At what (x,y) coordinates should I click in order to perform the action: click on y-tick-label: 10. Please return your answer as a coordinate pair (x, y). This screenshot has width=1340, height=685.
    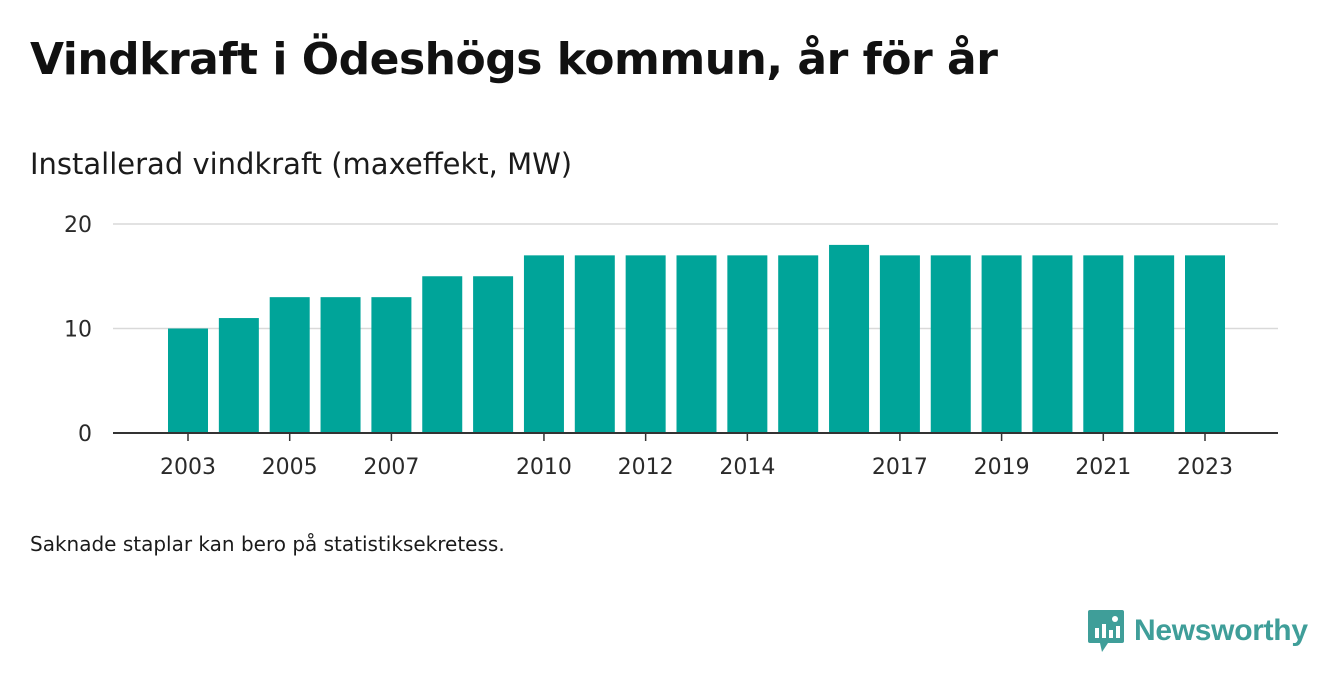
    Looking at the image, I should click on (78, 330).